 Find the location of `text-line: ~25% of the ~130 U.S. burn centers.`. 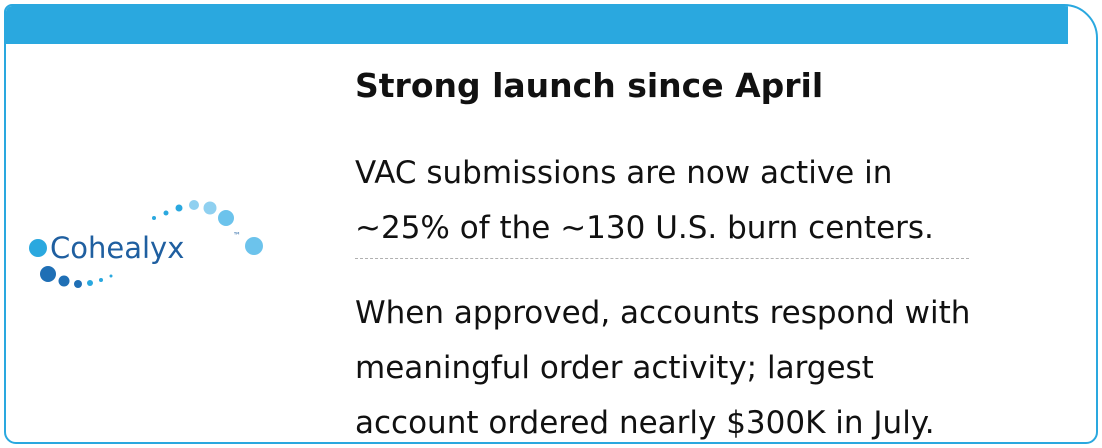

text-line: ~25% of the ~130 U.S. burn centers. is located at coordinates (644, 228).